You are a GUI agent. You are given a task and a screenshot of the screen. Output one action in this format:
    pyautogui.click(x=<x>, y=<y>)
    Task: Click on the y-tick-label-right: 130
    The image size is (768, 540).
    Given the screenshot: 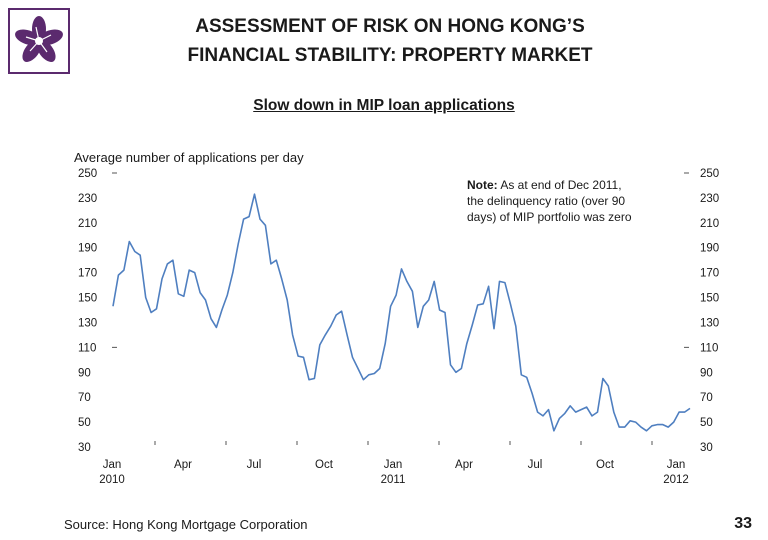 What is the action you would take?
    pyautogui.click(x=709, y=323)
    